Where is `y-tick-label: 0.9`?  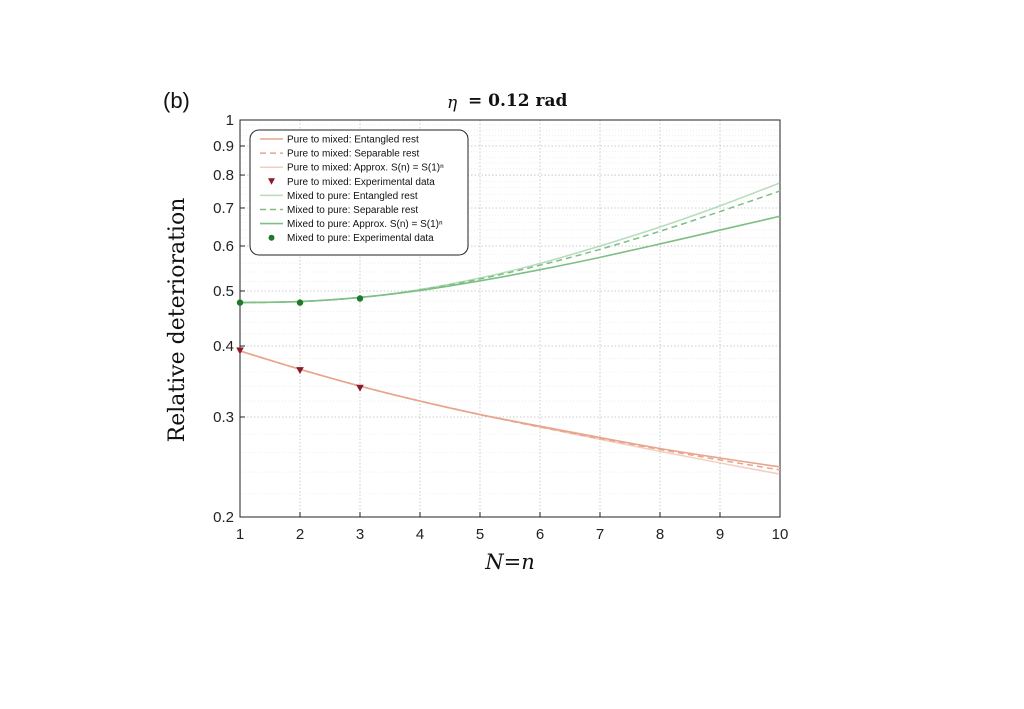
y-tick-label: 0.9 is located at coordinates (223, 146).